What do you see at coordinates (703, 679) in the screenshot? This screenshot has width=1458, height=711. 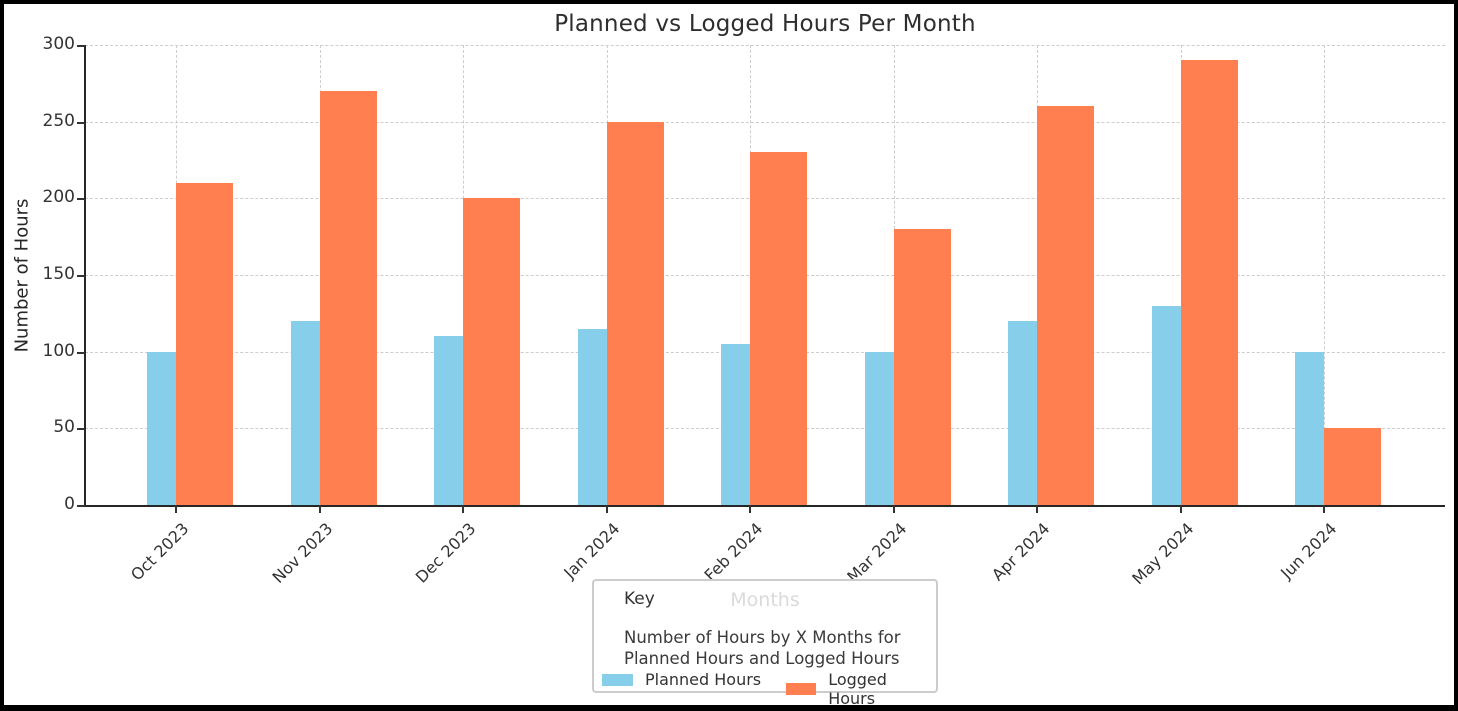 I see `legend-entry-planned-label: Planned Hours` at bounding box center [703, 679].